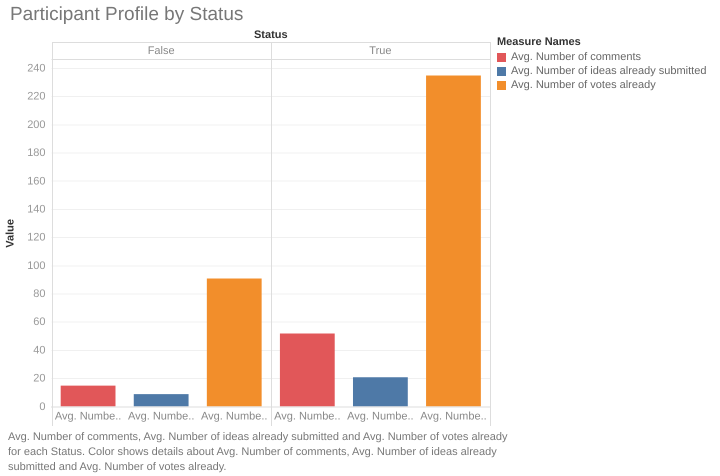 This screenshot has height=476, width=720. What do you see at coordinates (39, 294) in the screenshot?
I see `y-tick-label: 80` at bounding box center [39, 294].